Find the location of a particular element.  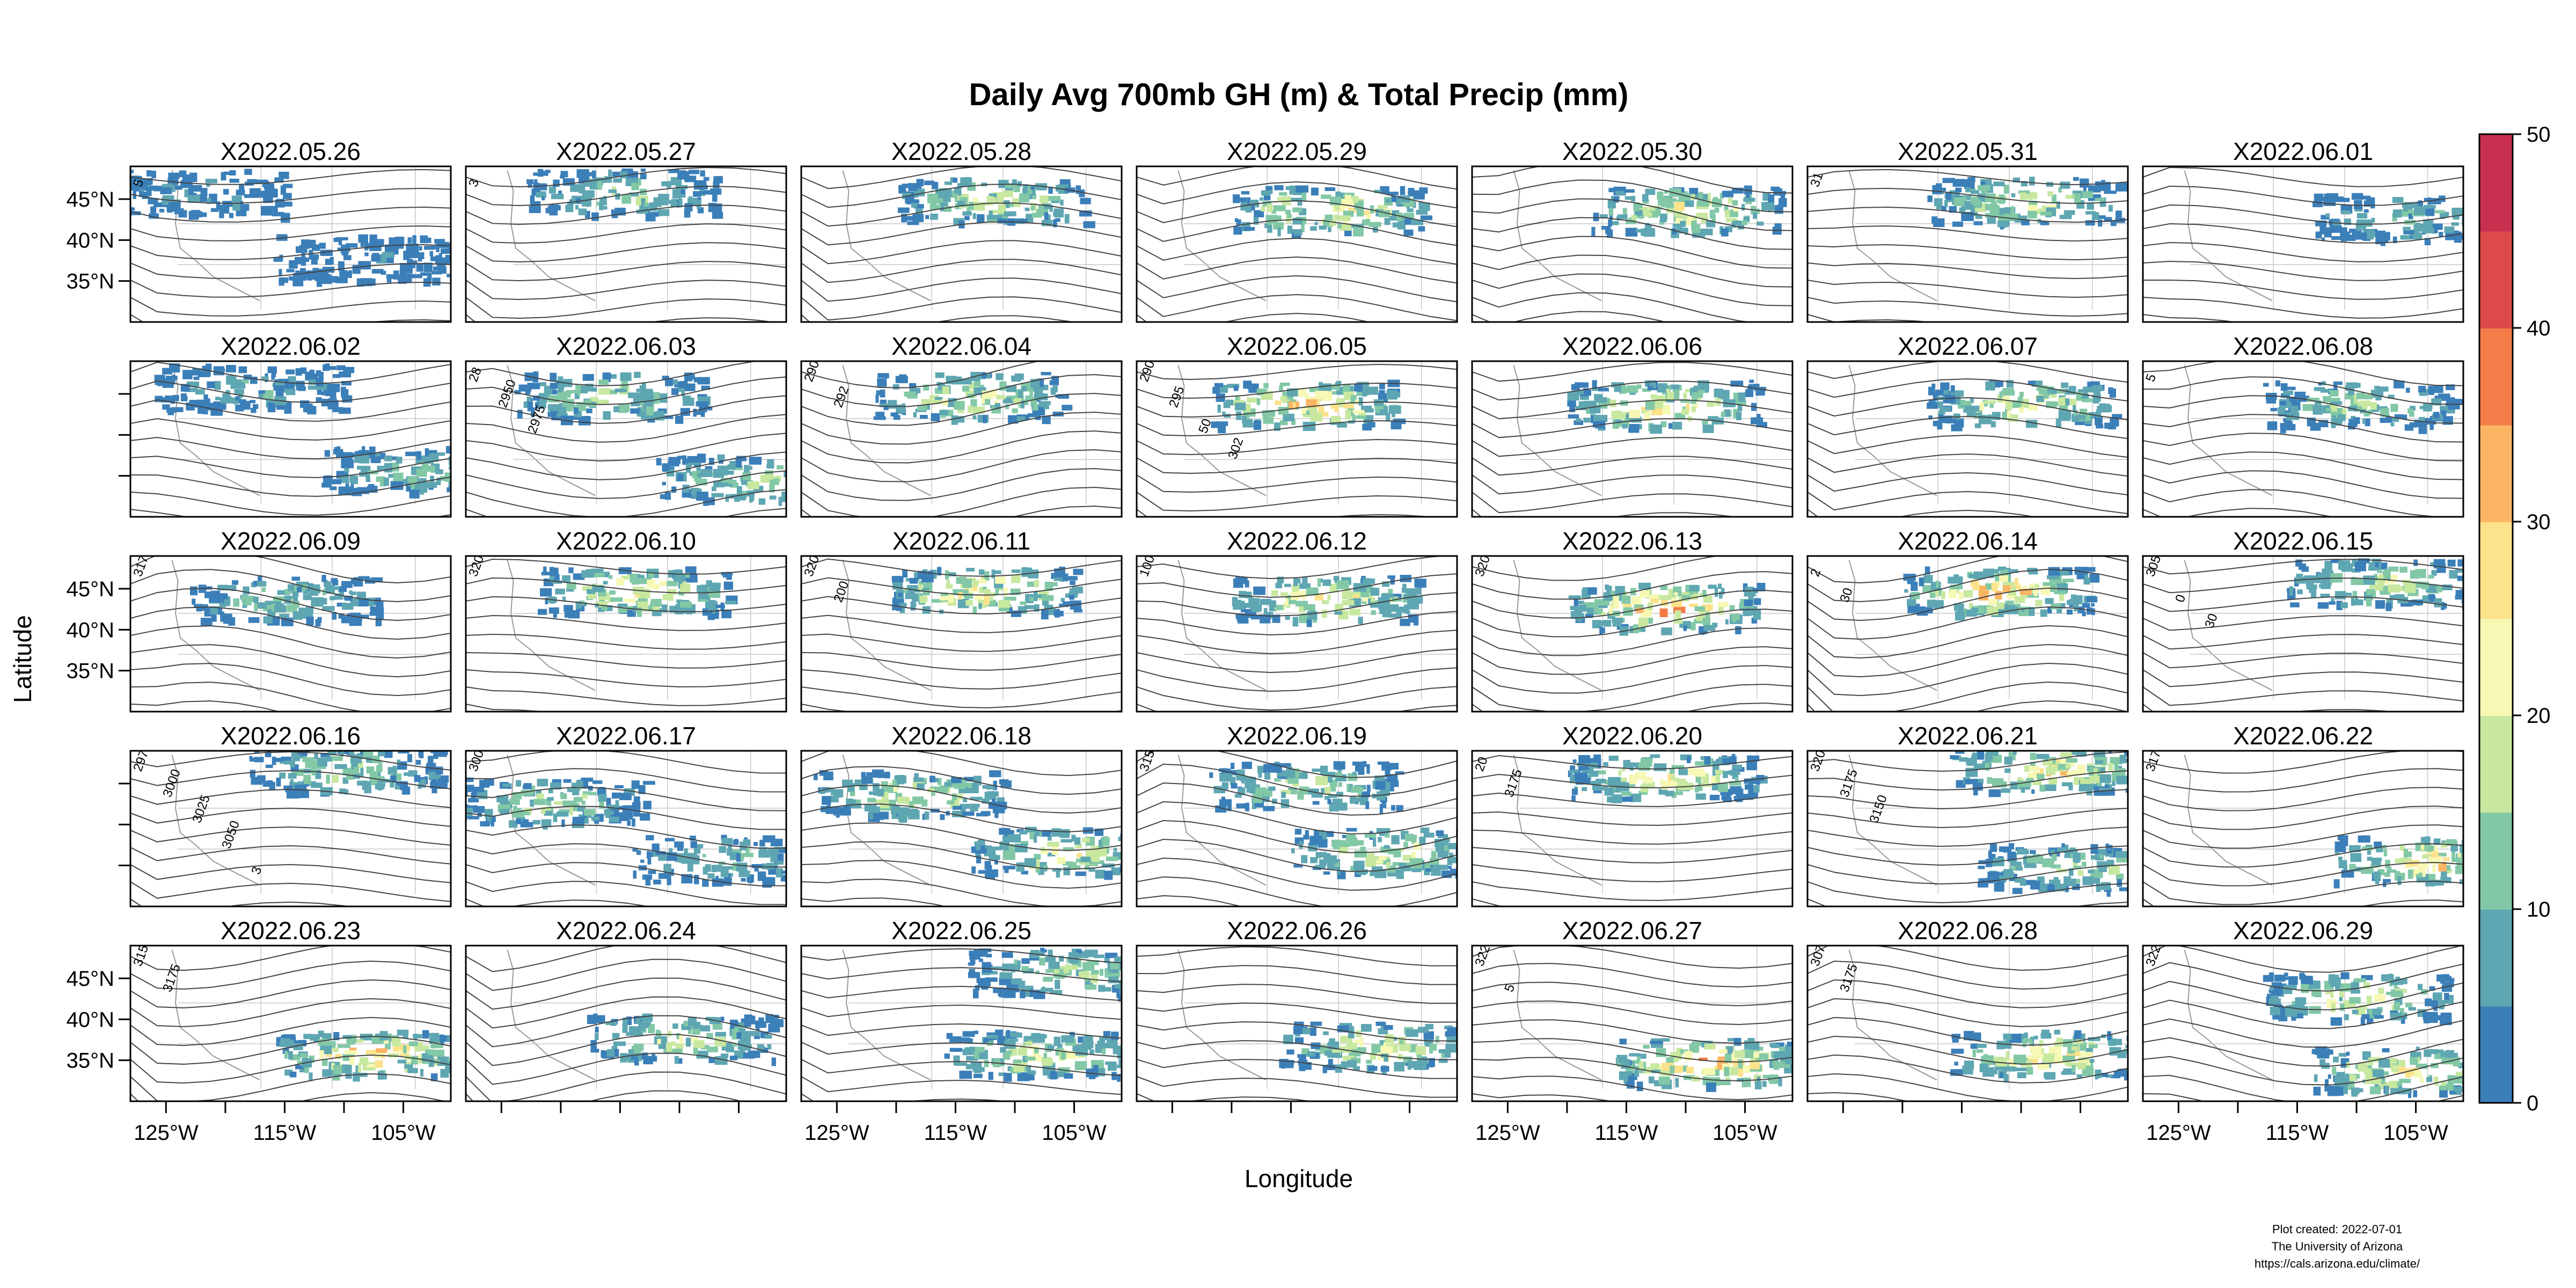

panel: X2022.06.01 is located at coordinates (2309, 230).